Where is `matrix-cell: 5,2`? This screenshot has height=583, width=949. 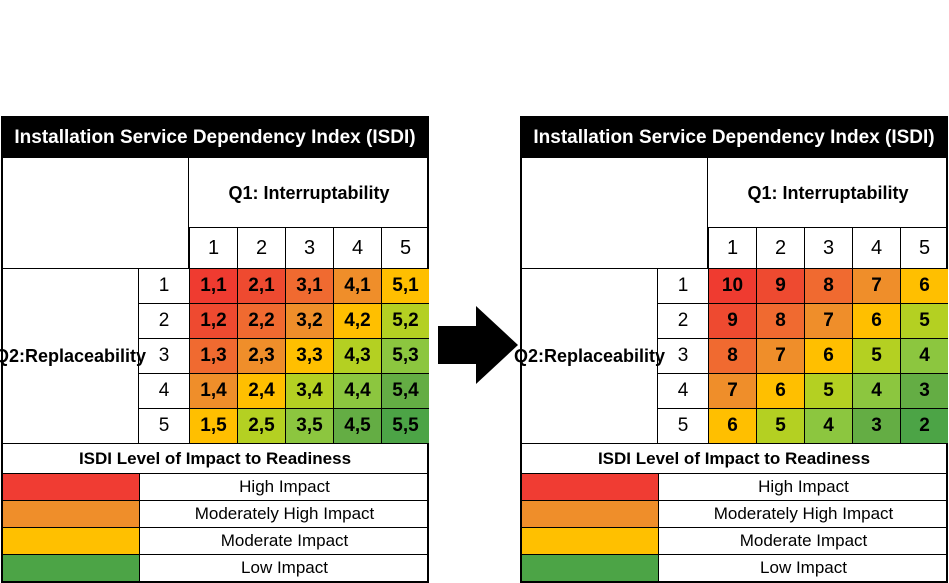 matrix-cell: 5,2 is located at coordinates (405, 320).